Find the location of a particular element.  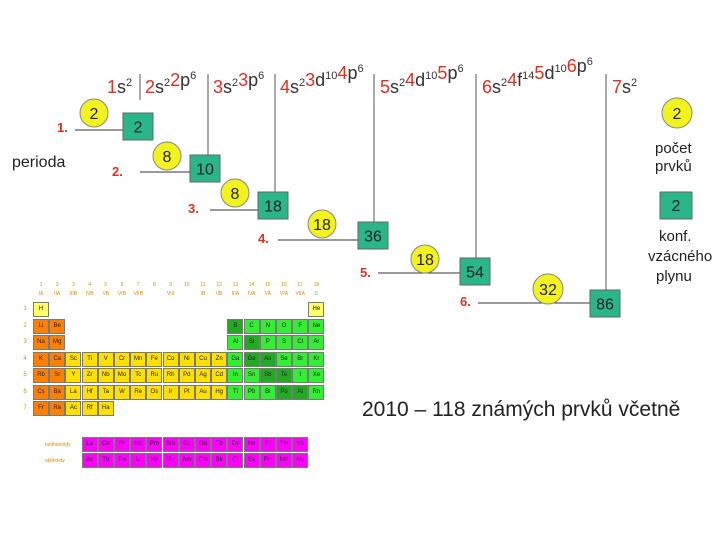

element-cell: Ce is located at coordinates (105, 444).